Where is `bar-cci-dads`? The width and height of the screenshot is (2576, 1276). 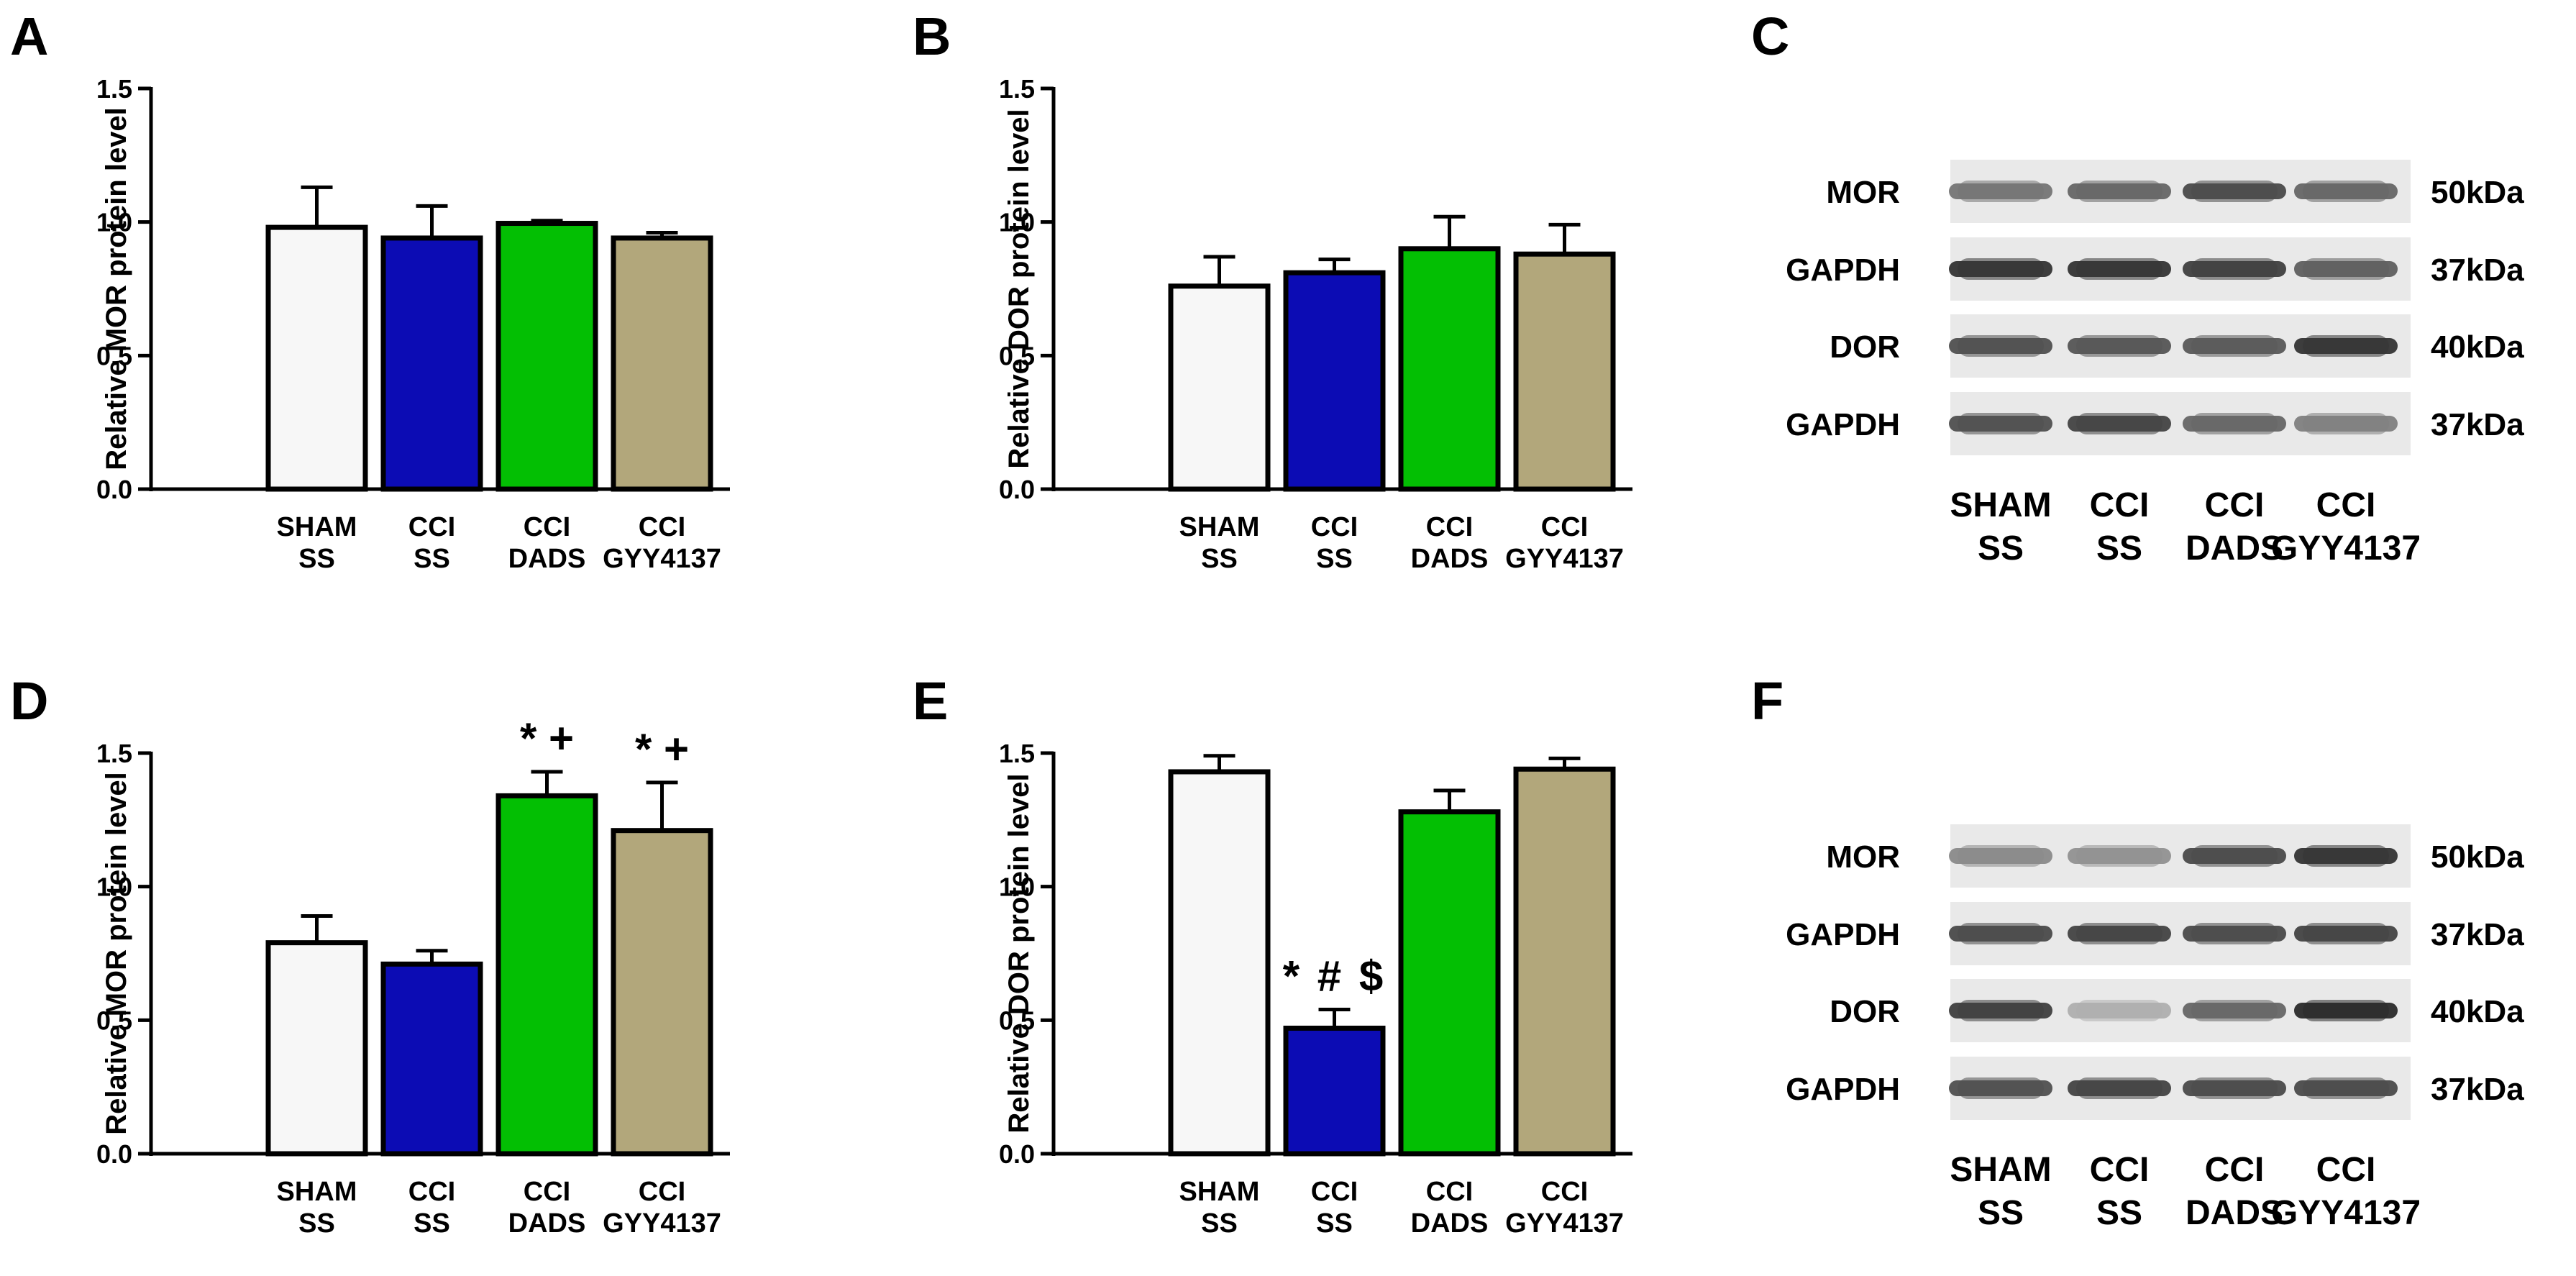 bar-cci-dads is located at coordinates (1449, 369).